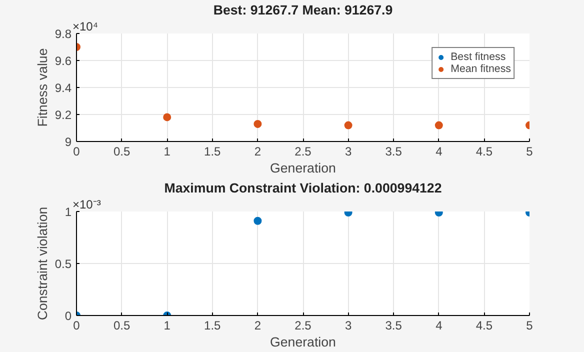 The height and width of the screenshot is (352, 584). I want to click on y-tick-label: 1, so click(68, 212).